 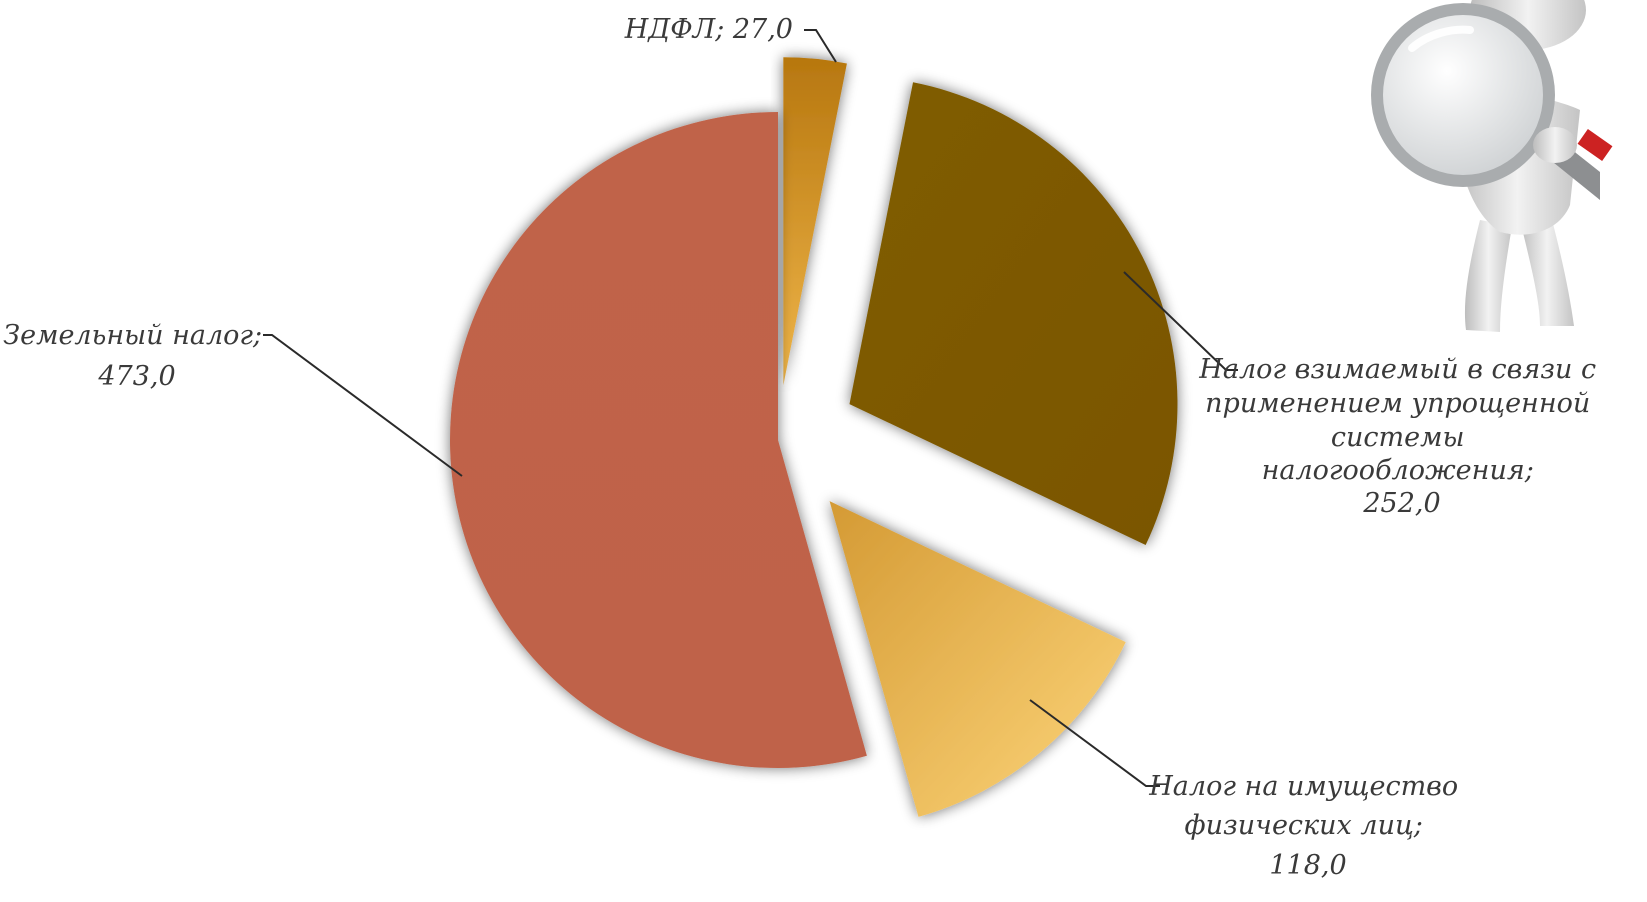 I want to click on label-land-value: 473,0, so click(x=136, y=376).